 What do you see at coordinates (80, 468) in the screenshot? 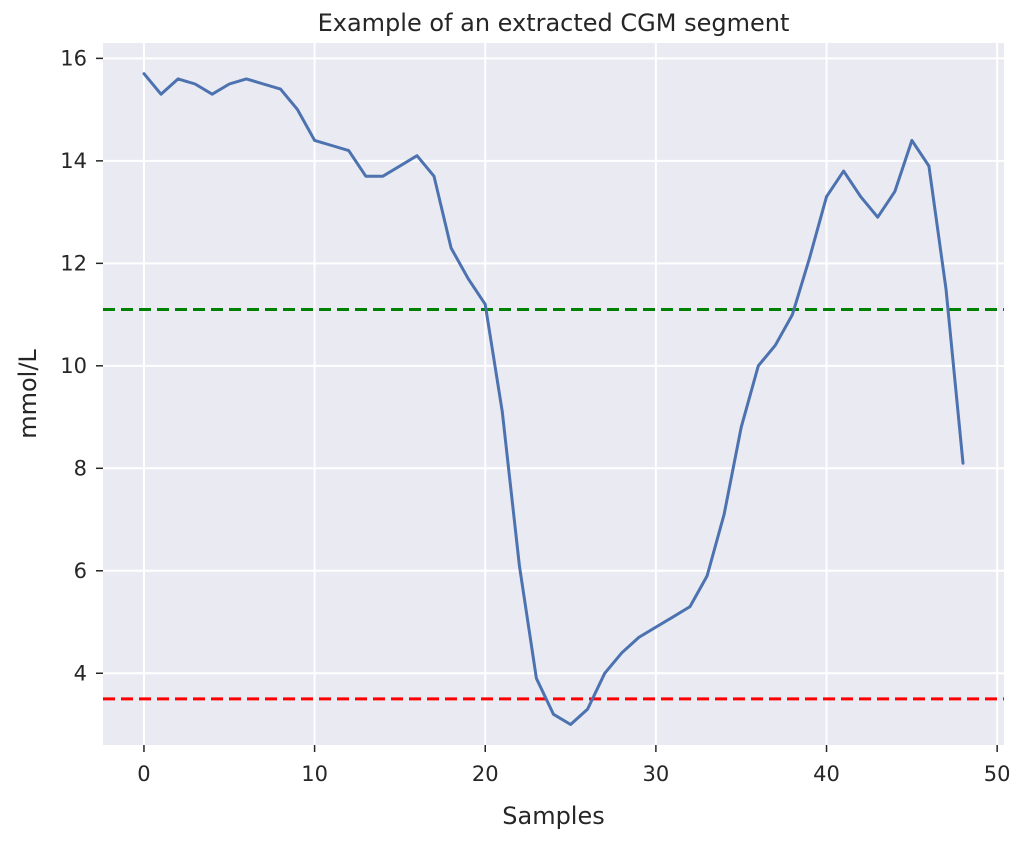
I see `y-tick-label: 8` at bounding box center [80, 468].